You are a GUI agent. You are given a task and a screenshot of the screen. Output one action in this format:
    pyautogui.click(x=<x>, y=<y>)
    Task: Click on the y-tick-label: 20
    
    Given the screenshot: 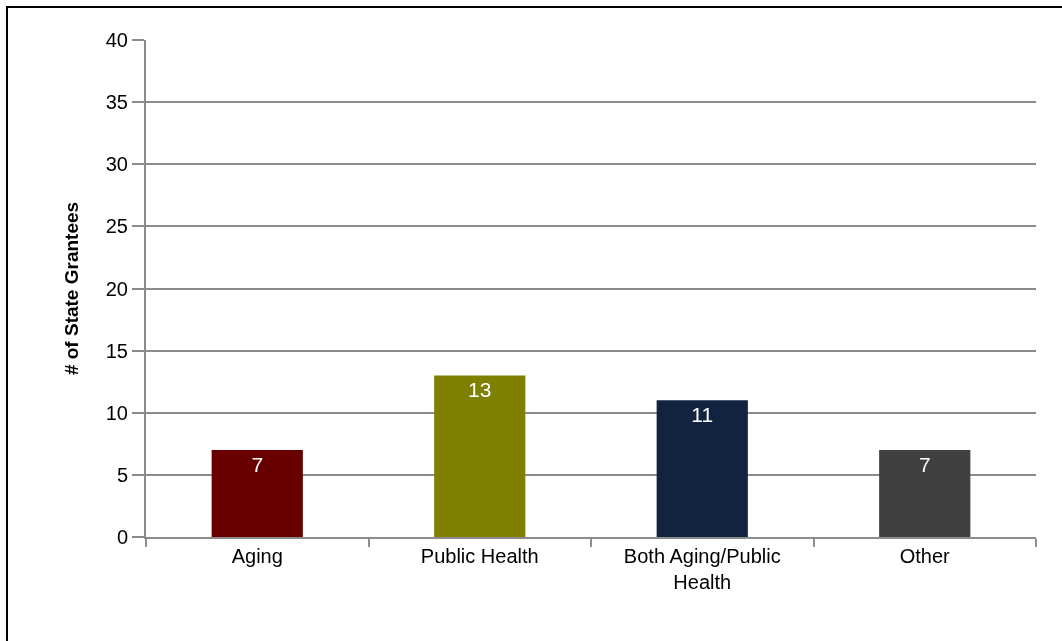 What is the action you would take?
    pyautogui.click(x=116, y=288)
    